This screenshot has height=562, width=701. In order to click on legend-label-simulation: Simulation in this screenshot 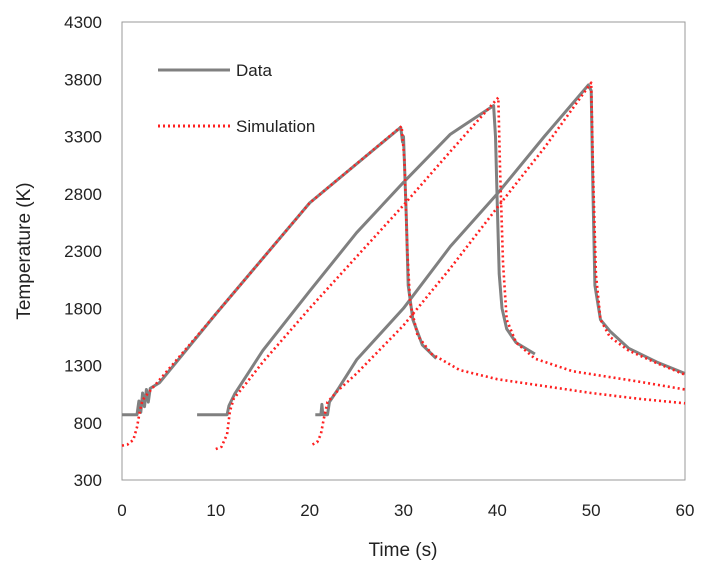, I will do `click(275, 126)`.